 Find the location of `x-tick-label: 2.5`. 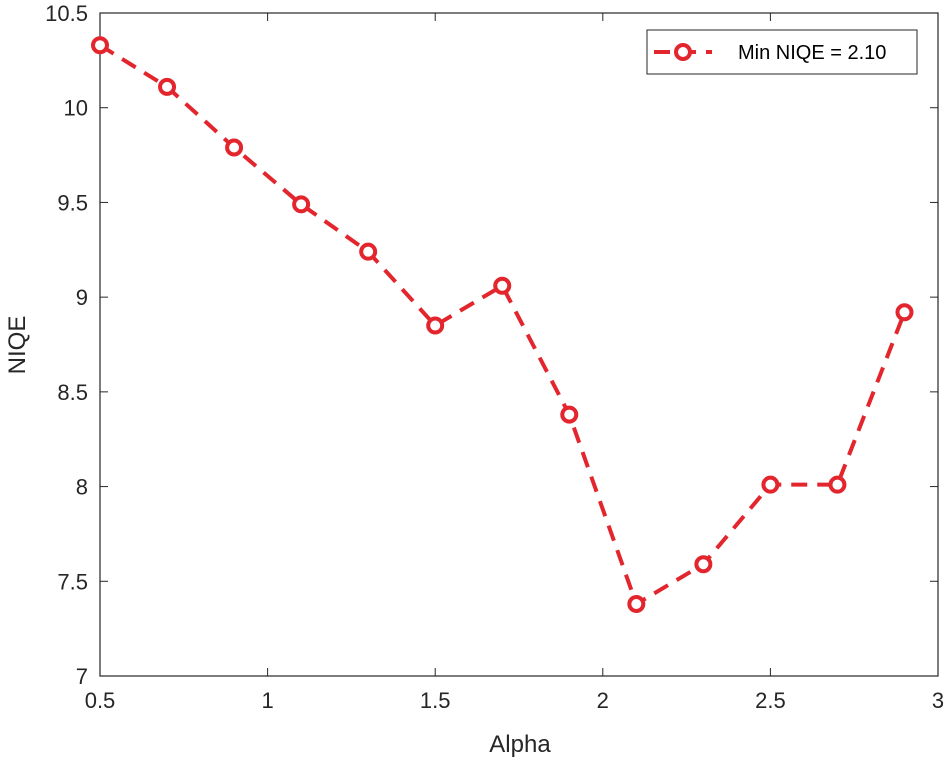

x-tick-label: 2.5 is located at coordinates (770, 700).